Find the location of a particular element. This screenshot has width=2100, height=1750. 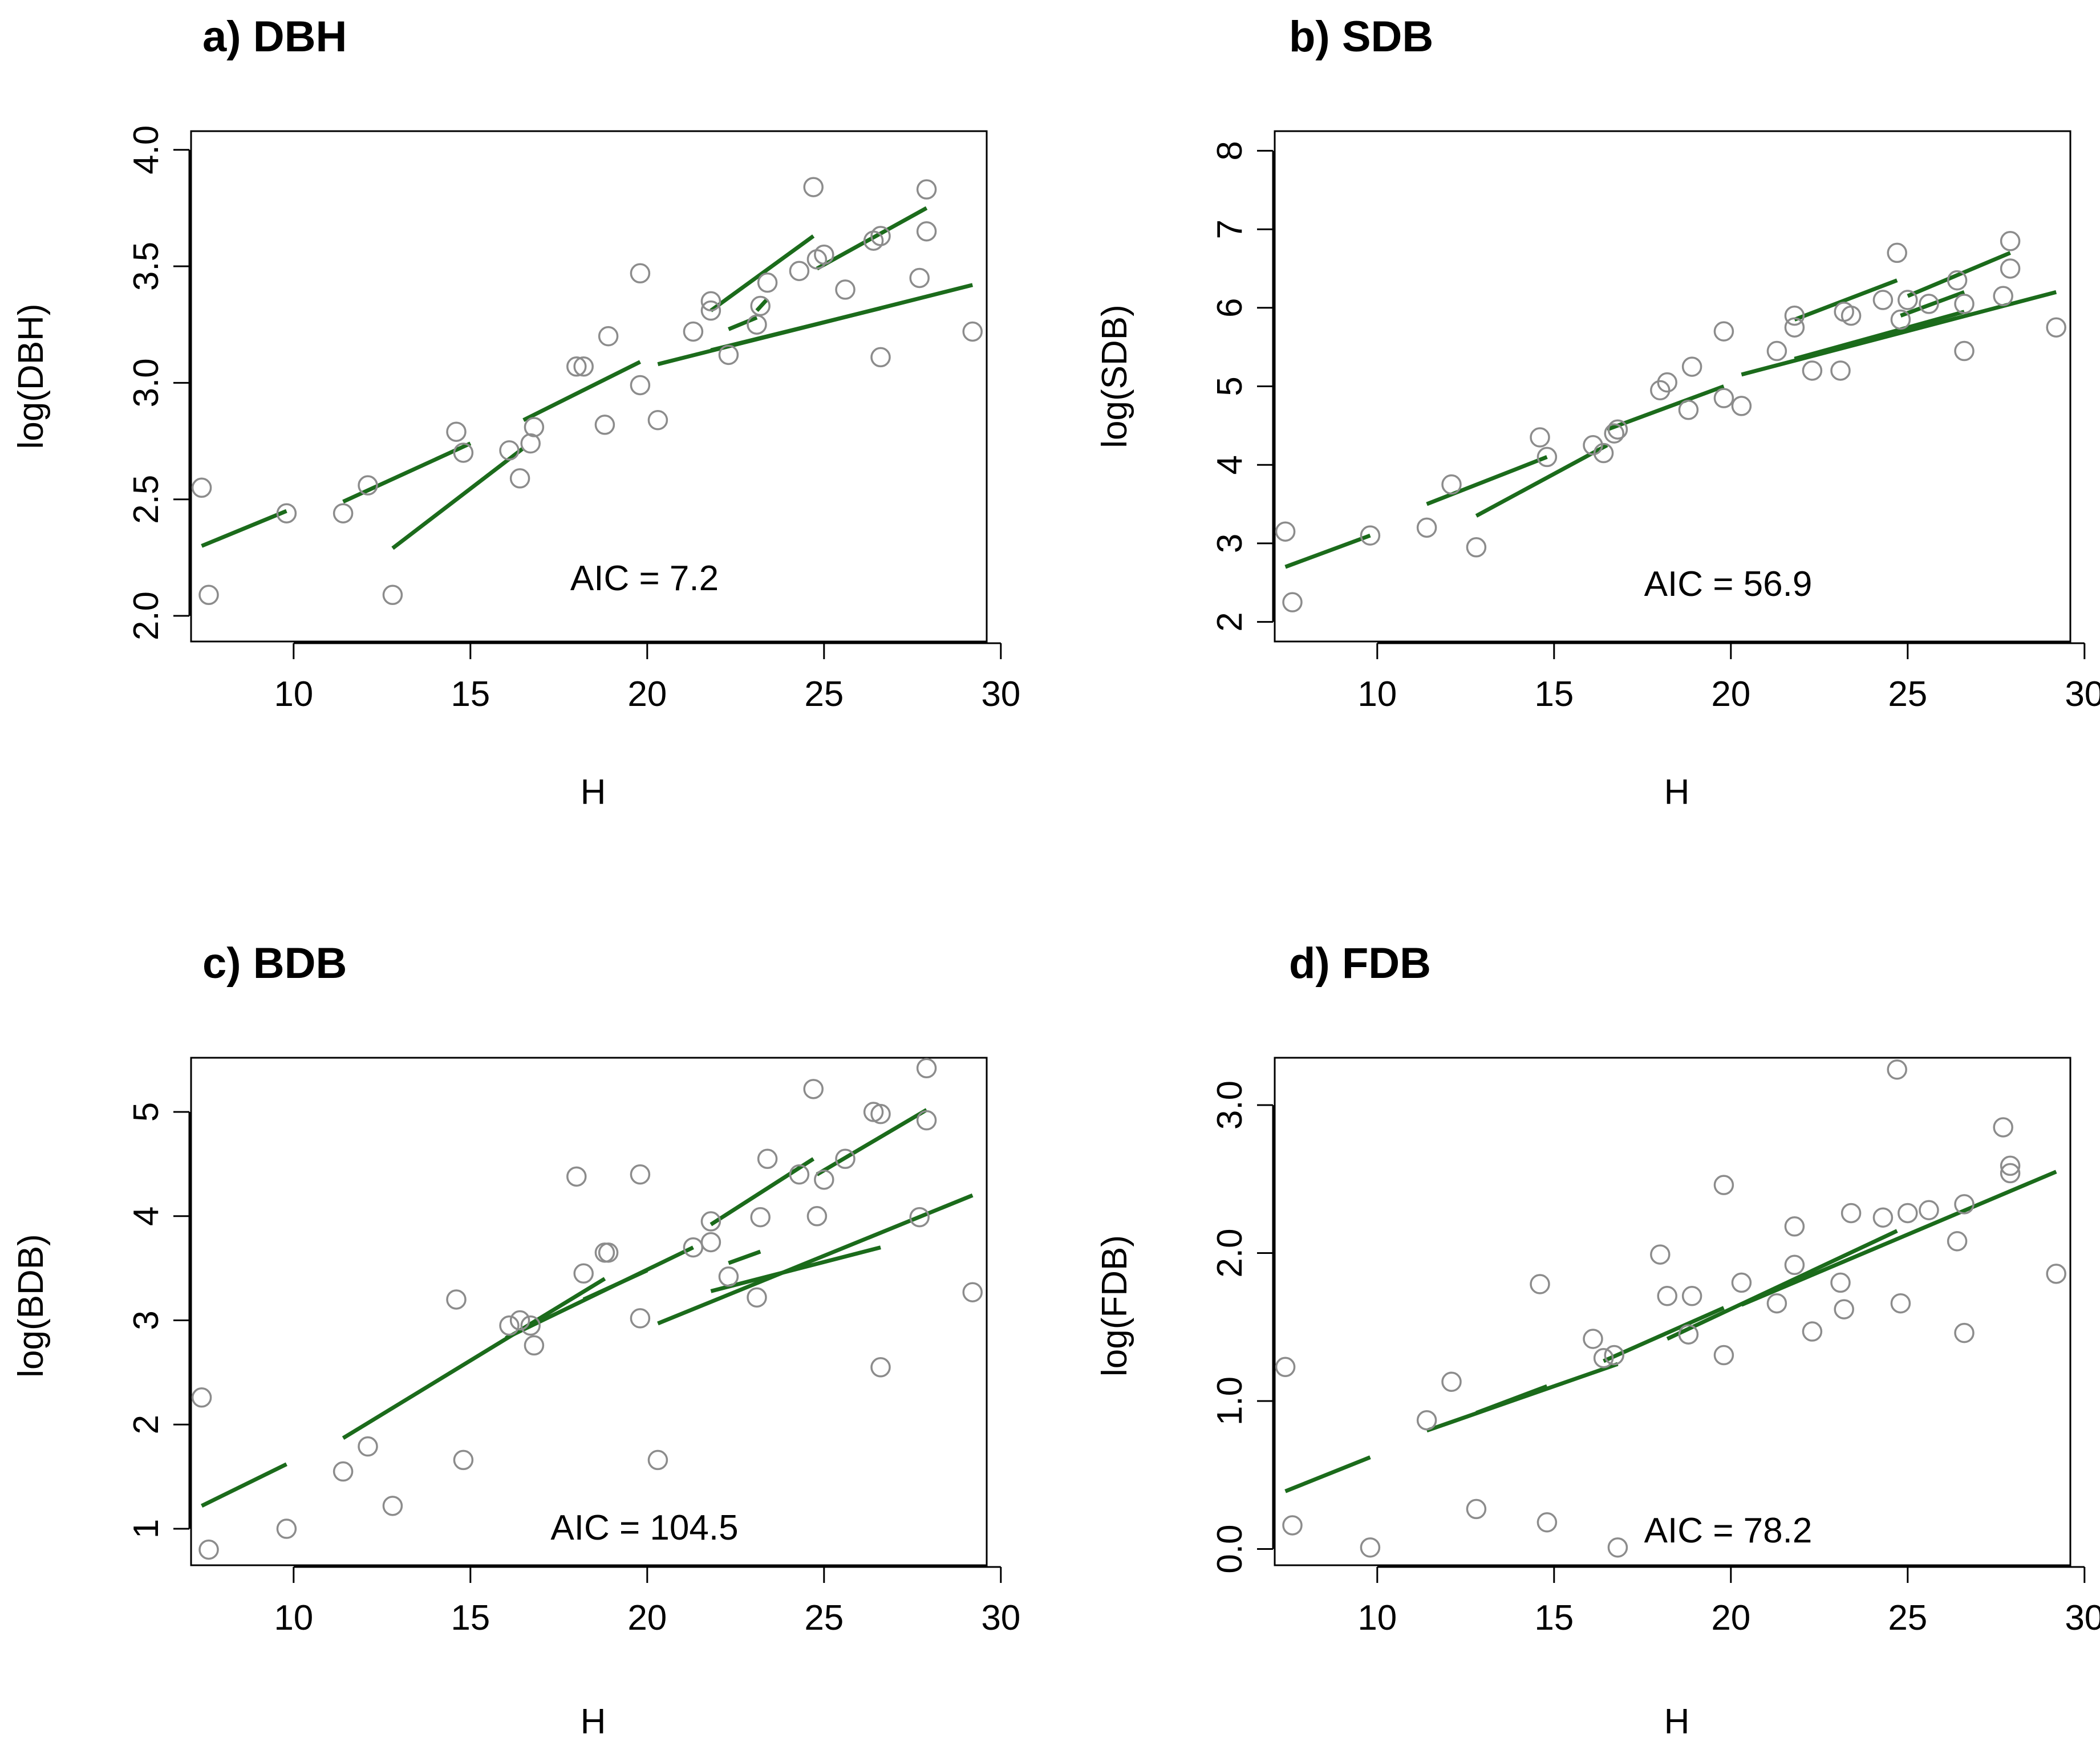

x-tick-label: 15 is located at coordinates (1554, 694).